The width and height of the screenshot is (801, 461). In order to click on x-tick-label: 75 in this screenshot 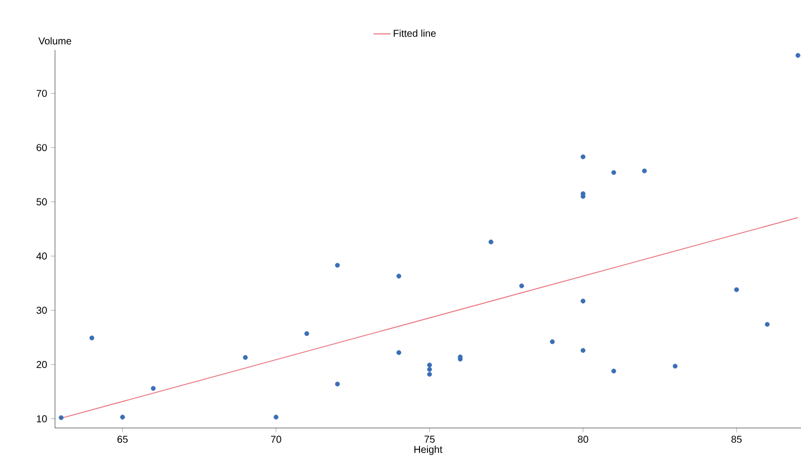, I will do `click(429, 439)`.